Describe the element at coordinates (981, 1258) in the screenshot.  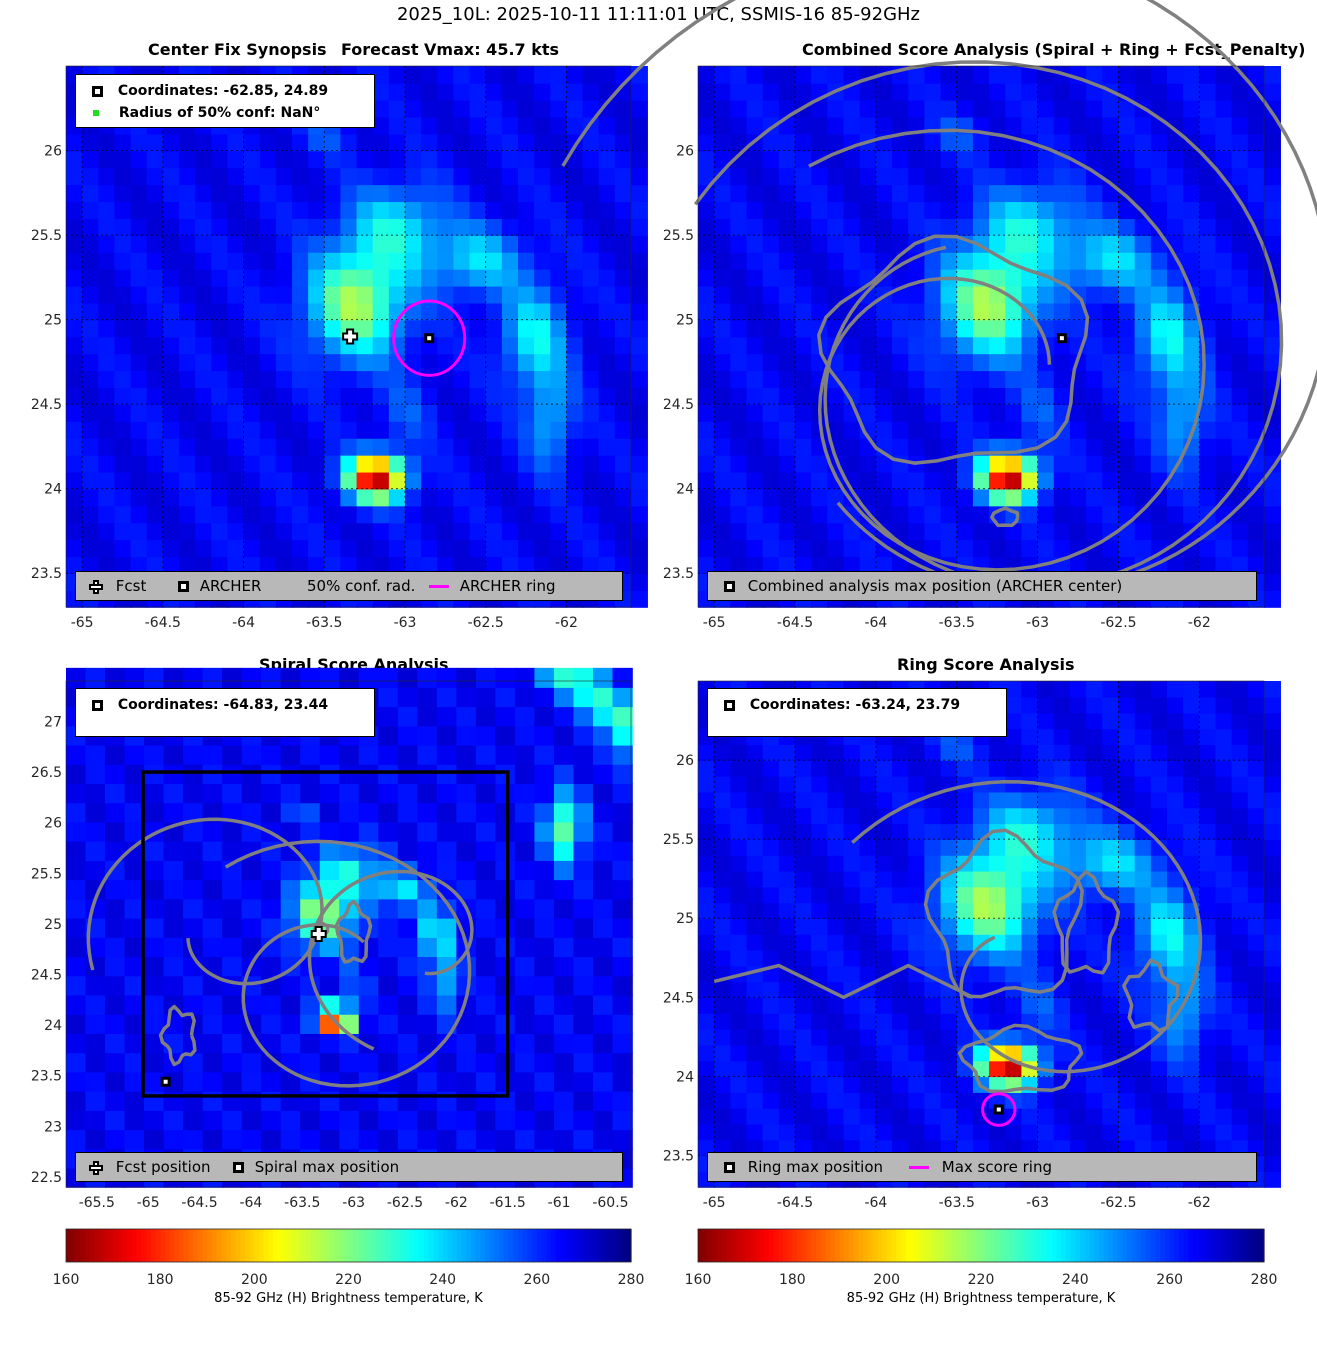
I see `colorbar-1: 160 180 200 220 240 260 280` at that location.